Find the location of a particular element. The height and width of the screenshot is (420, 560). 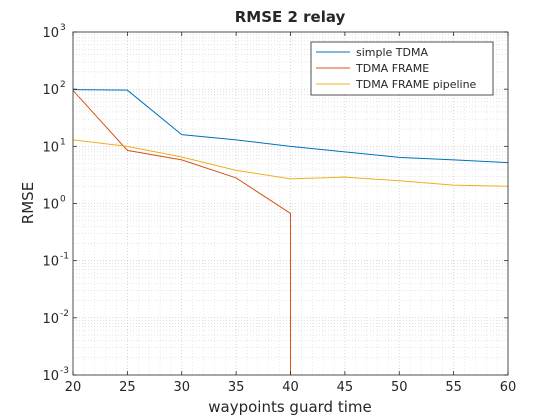

y-tick-exponent: -2 is located at coordinates (64, 314).